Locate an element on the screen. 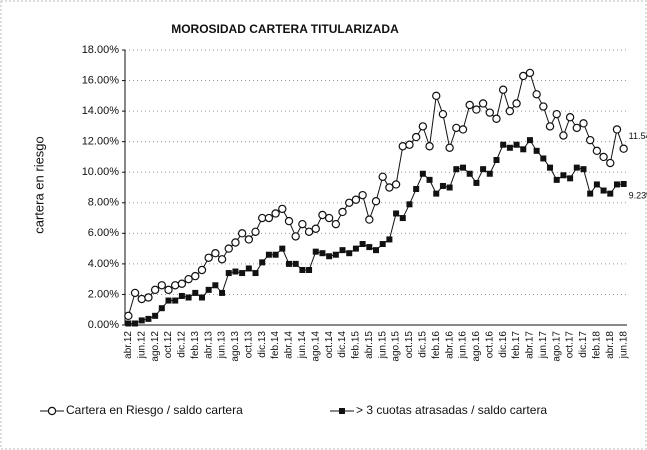 The image size is (647, 450). x-tick-label: feb.17 is located at coordinates (516, 345).